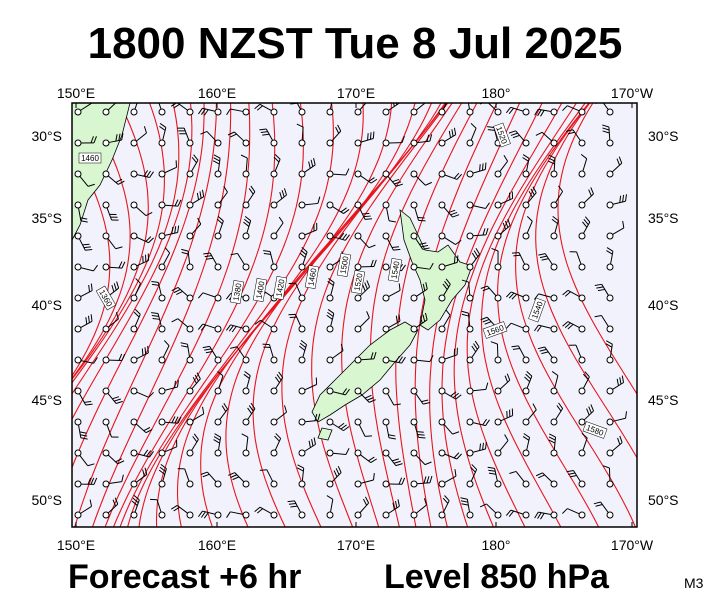 The height and width of the screenshot is (605, 711). What do you see at coordinates (663, 136) in the screenshot?
I see `lat-label-right: 30°S` at bounding box center [663, 136].